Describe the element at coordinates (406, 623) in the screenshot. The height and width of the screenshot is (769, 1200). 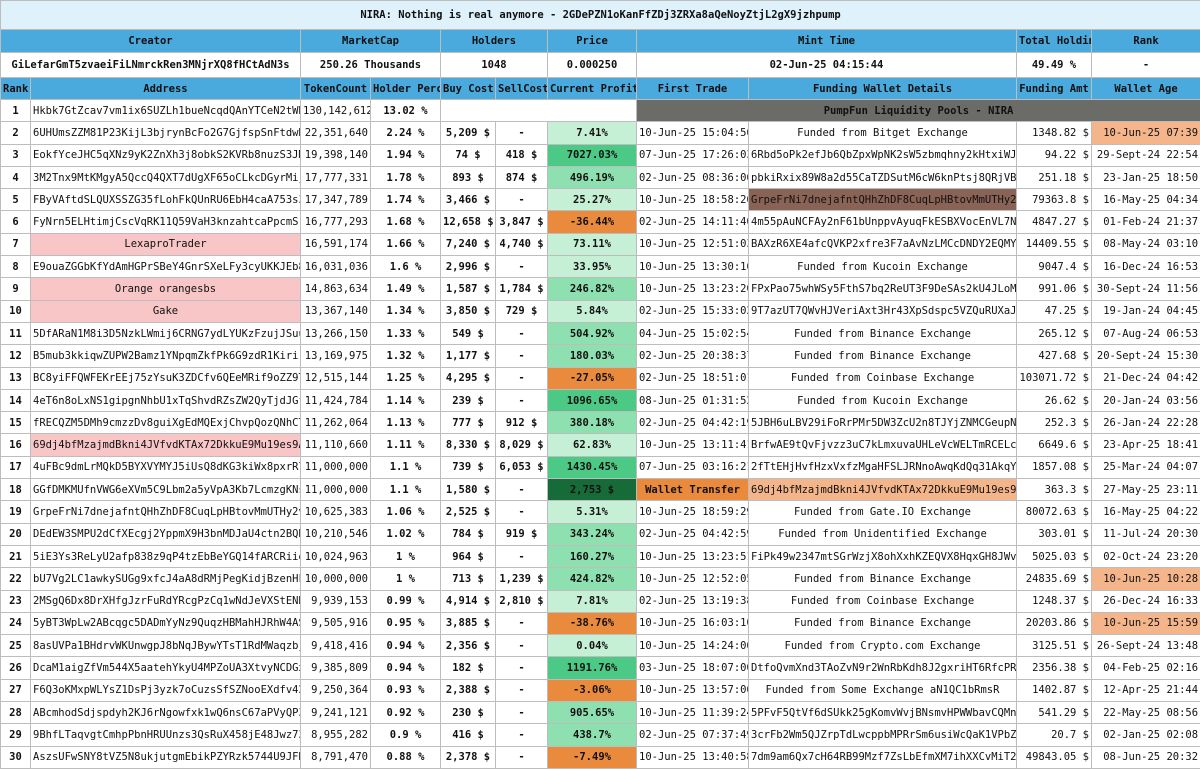
I see `holder-percent: 0.95 %` at that location.